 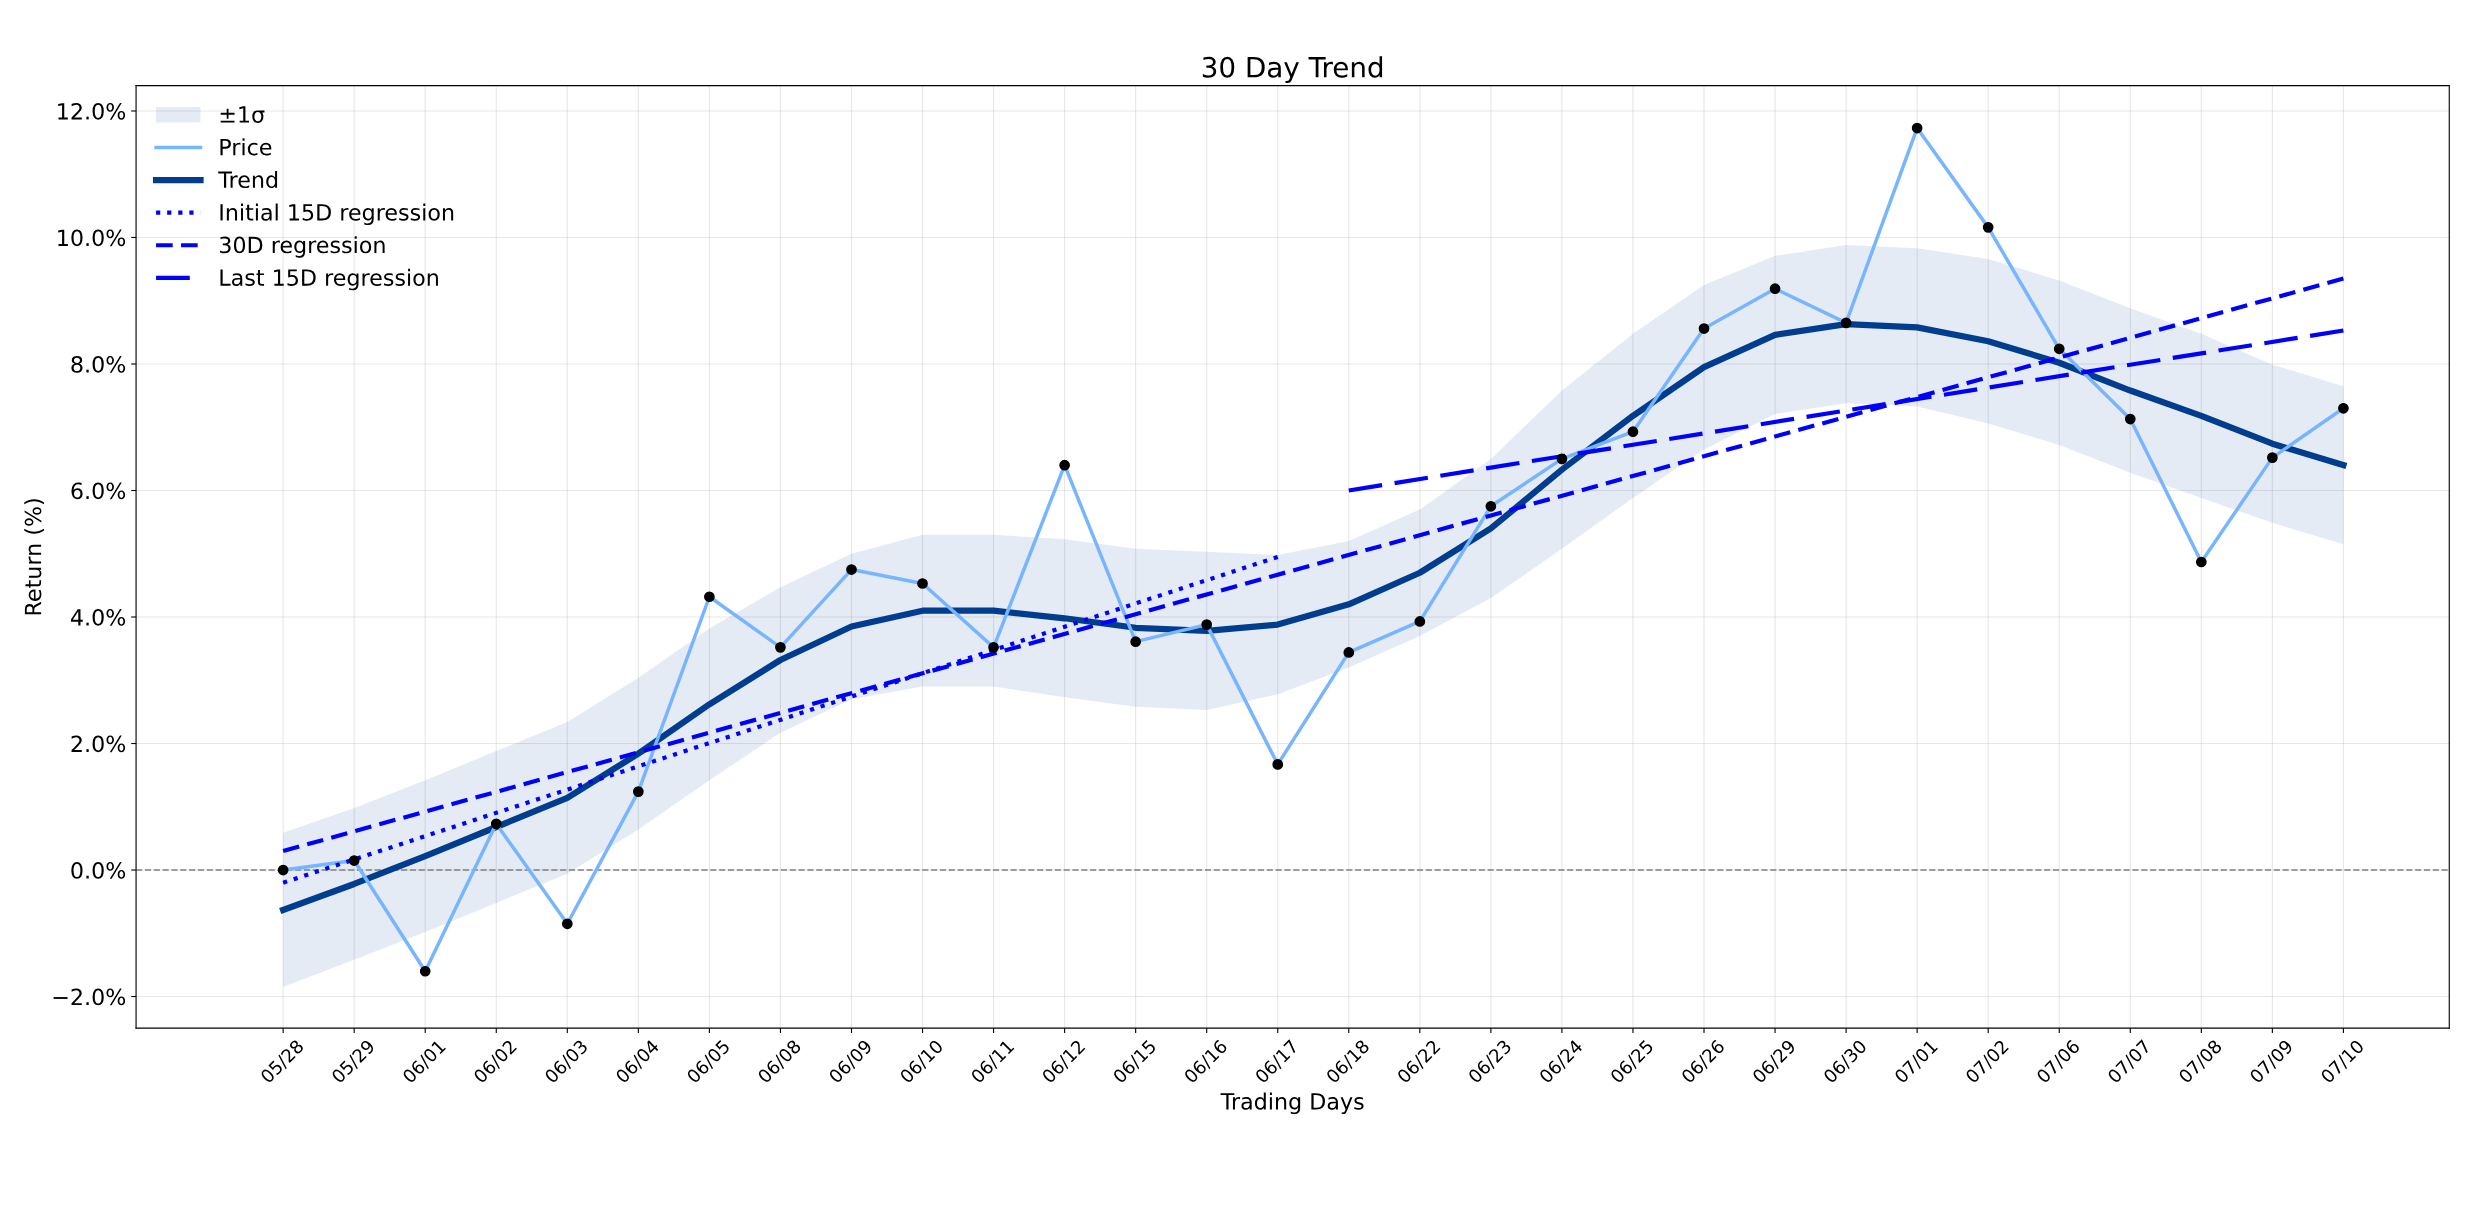 I want to click on y-tick-label: −2.0%, so click(x=89, y=997).